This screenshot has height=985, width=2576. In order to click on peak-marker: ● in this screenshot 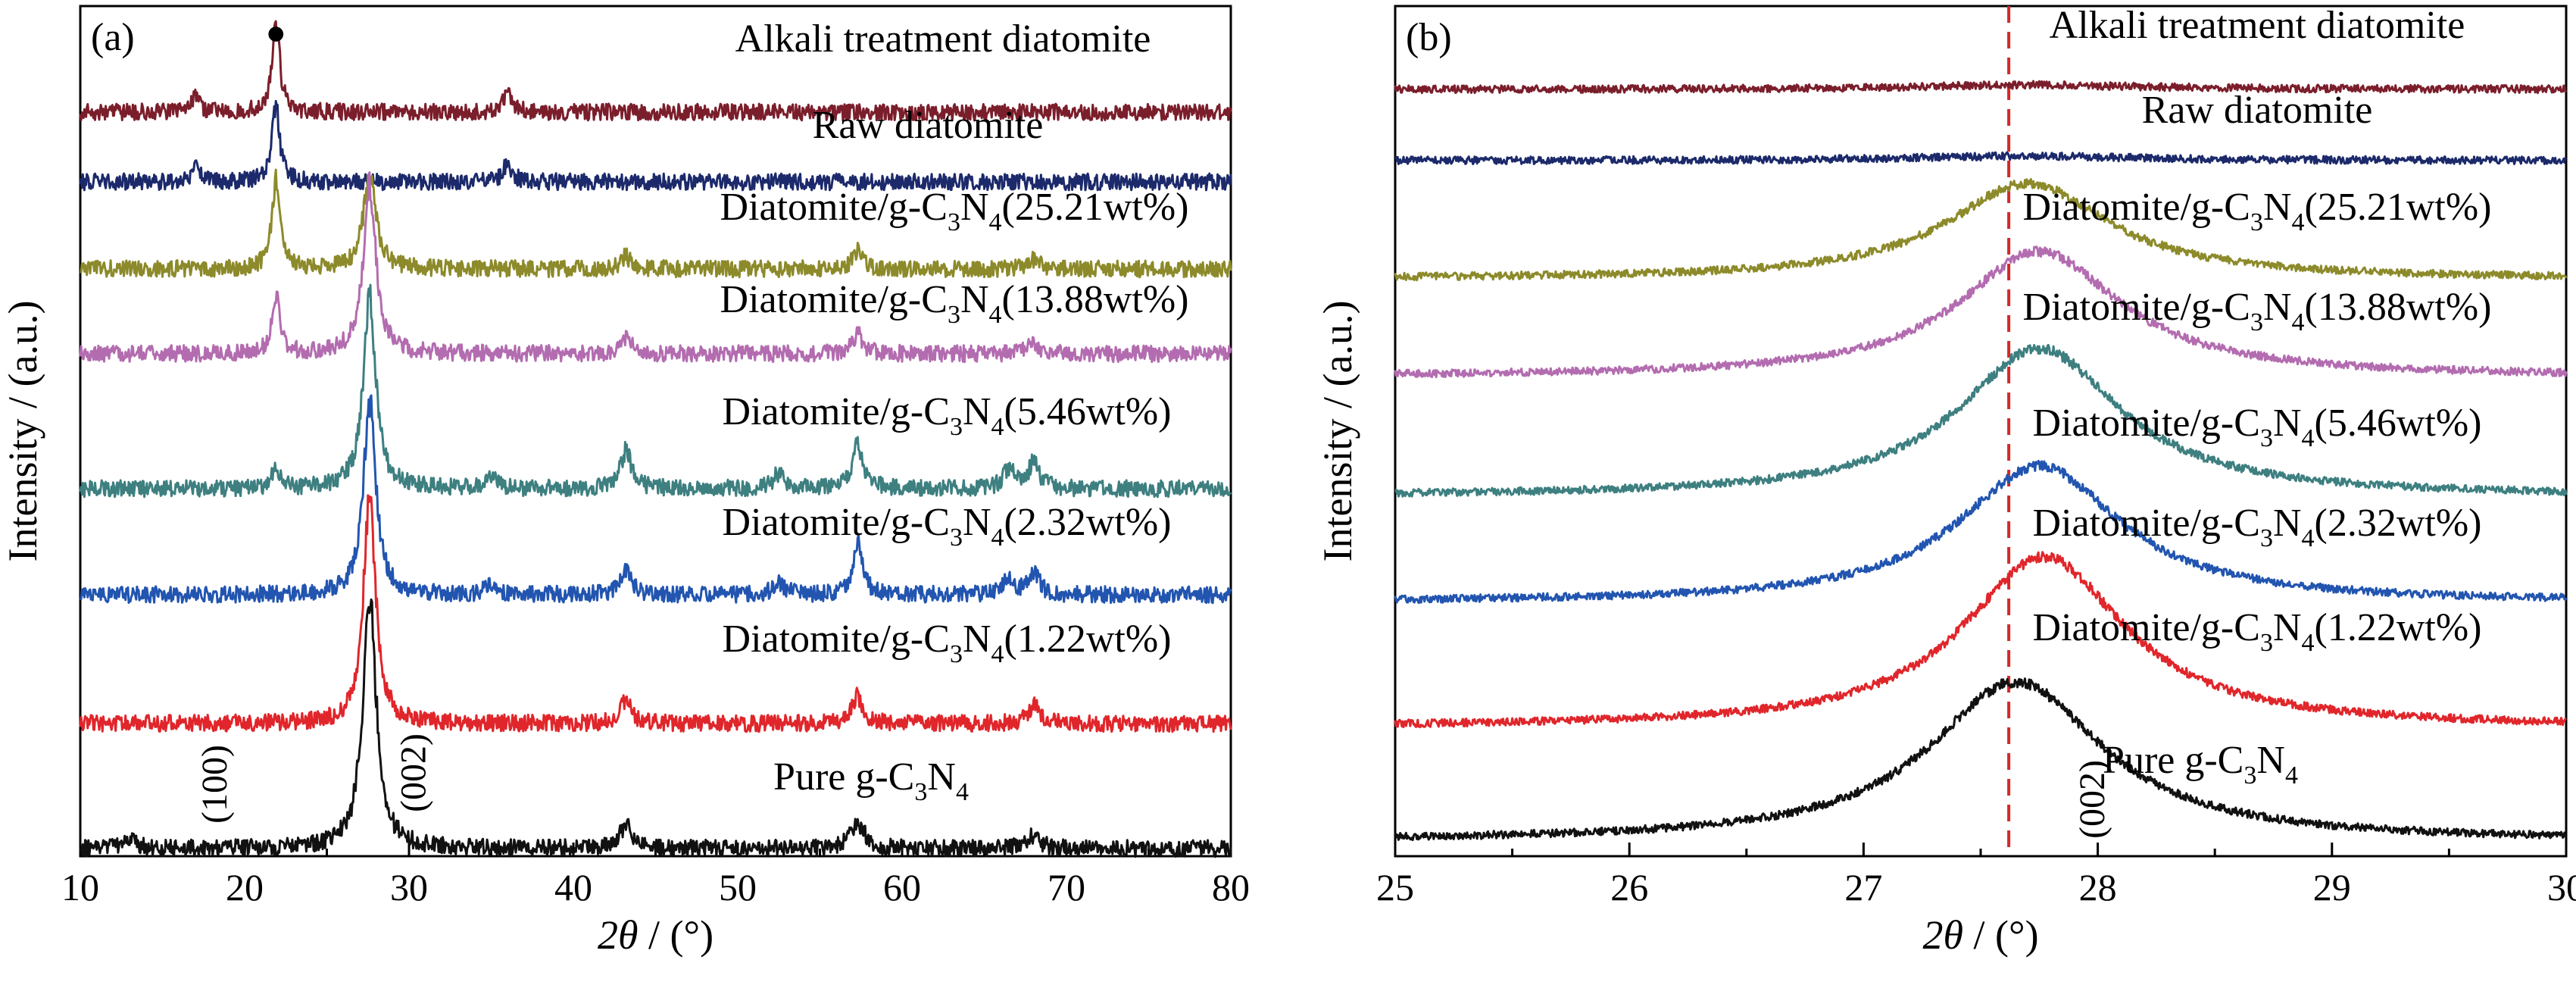, I will do `click(276, 32)`.